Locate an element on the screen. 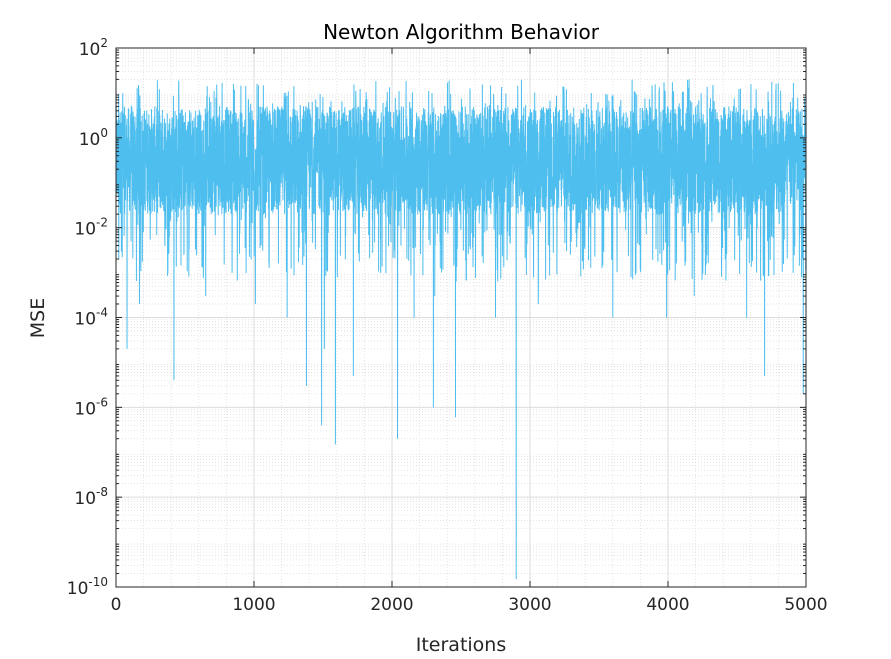 Image resolution: width=891 pixels, height=659 pixels. y-axis-title: MSE is located at coordinates (38, 318).